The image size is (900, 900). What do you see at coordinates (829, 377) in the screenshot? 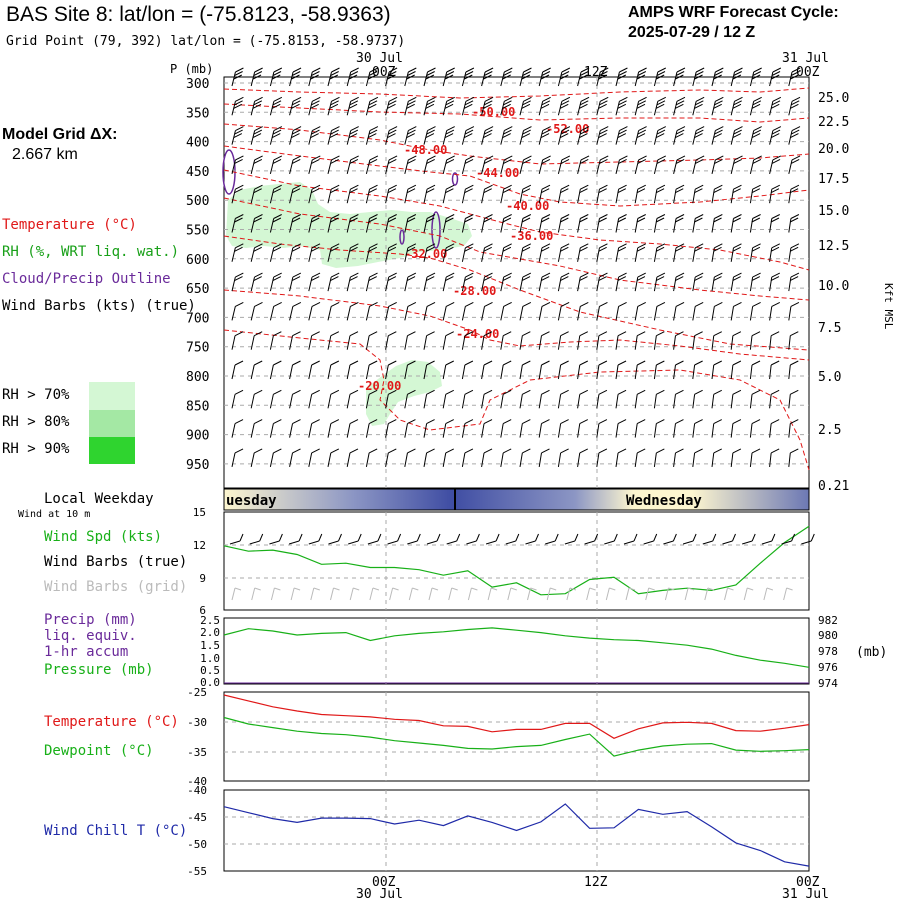
I see `height-tick-label: 5.0` at bounding box center [829, 377].